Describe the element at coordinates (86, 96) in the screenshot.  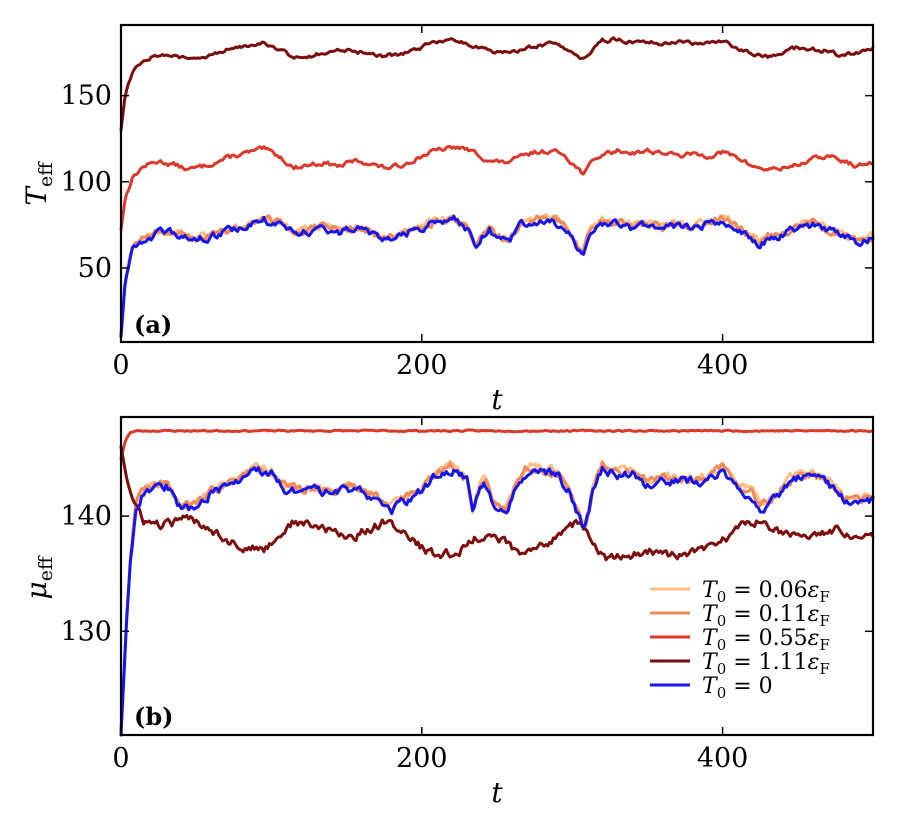
I see `panel-a-ytick-label: 150` at that location.